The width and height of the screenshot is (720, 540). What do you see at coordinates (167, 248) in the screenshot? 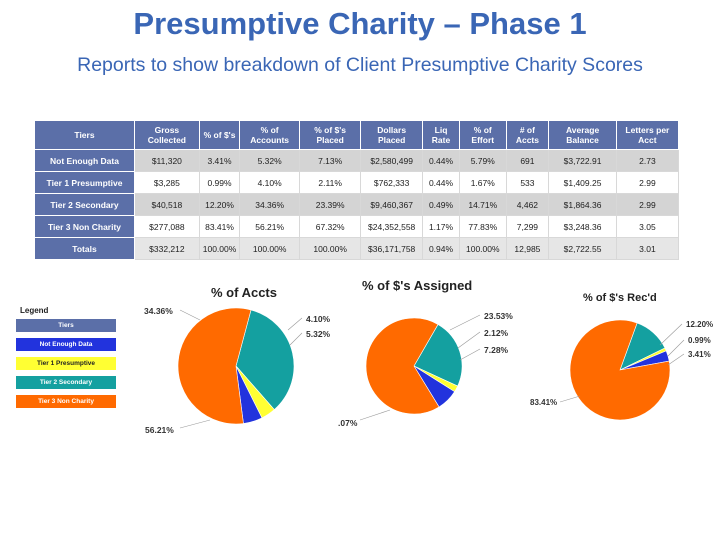
I see `table-cell: $332,212` at bounding box center [167, 248].